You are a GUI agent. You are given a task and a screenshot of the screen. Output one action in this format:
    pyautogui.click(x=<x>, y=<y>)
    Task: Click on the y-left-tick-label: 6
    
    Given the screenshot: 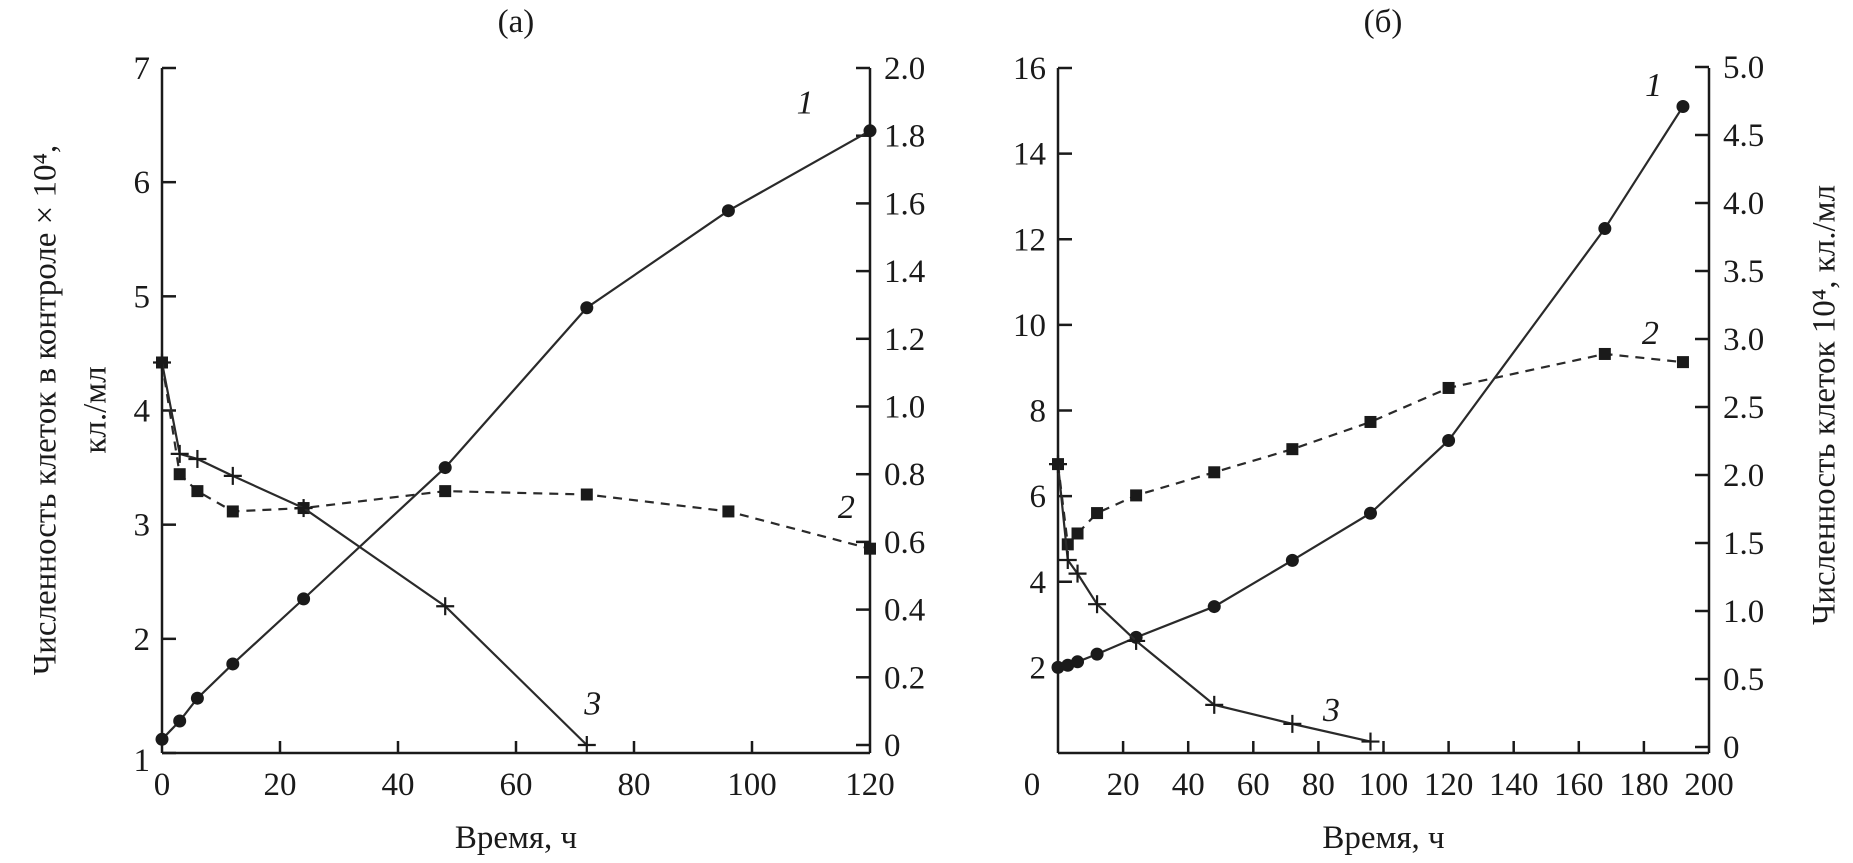 What is the action you would take?
    pyautogui.click(x=142, y=183)
    